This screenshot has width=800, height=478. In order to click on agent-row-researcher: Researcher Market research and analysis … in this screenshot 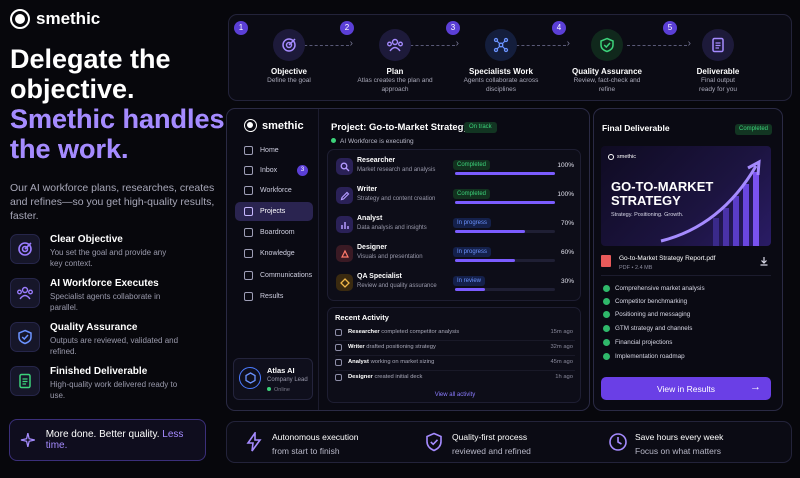, I will do `click(455, 166)`.